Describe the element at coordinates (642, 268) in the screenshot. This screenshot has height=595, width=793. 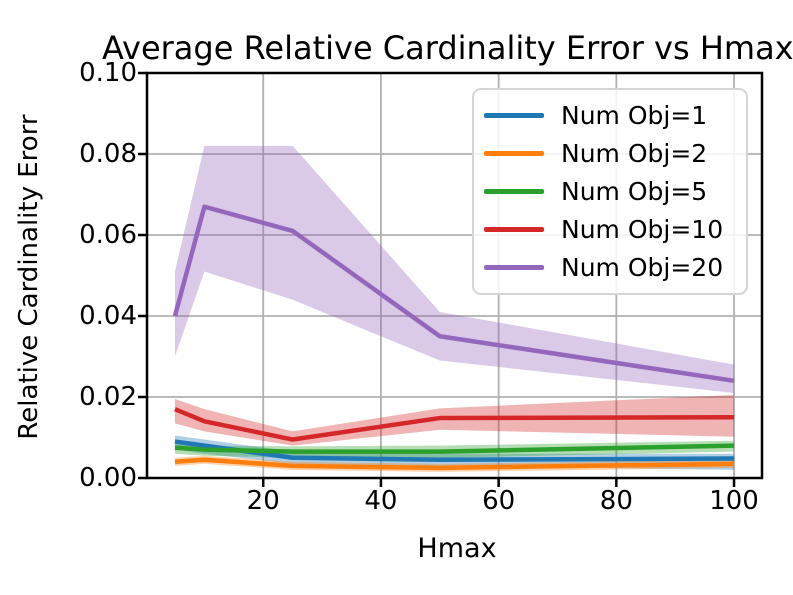
I see `legend-label-num-obj-20: Num Obj=20` at that location.